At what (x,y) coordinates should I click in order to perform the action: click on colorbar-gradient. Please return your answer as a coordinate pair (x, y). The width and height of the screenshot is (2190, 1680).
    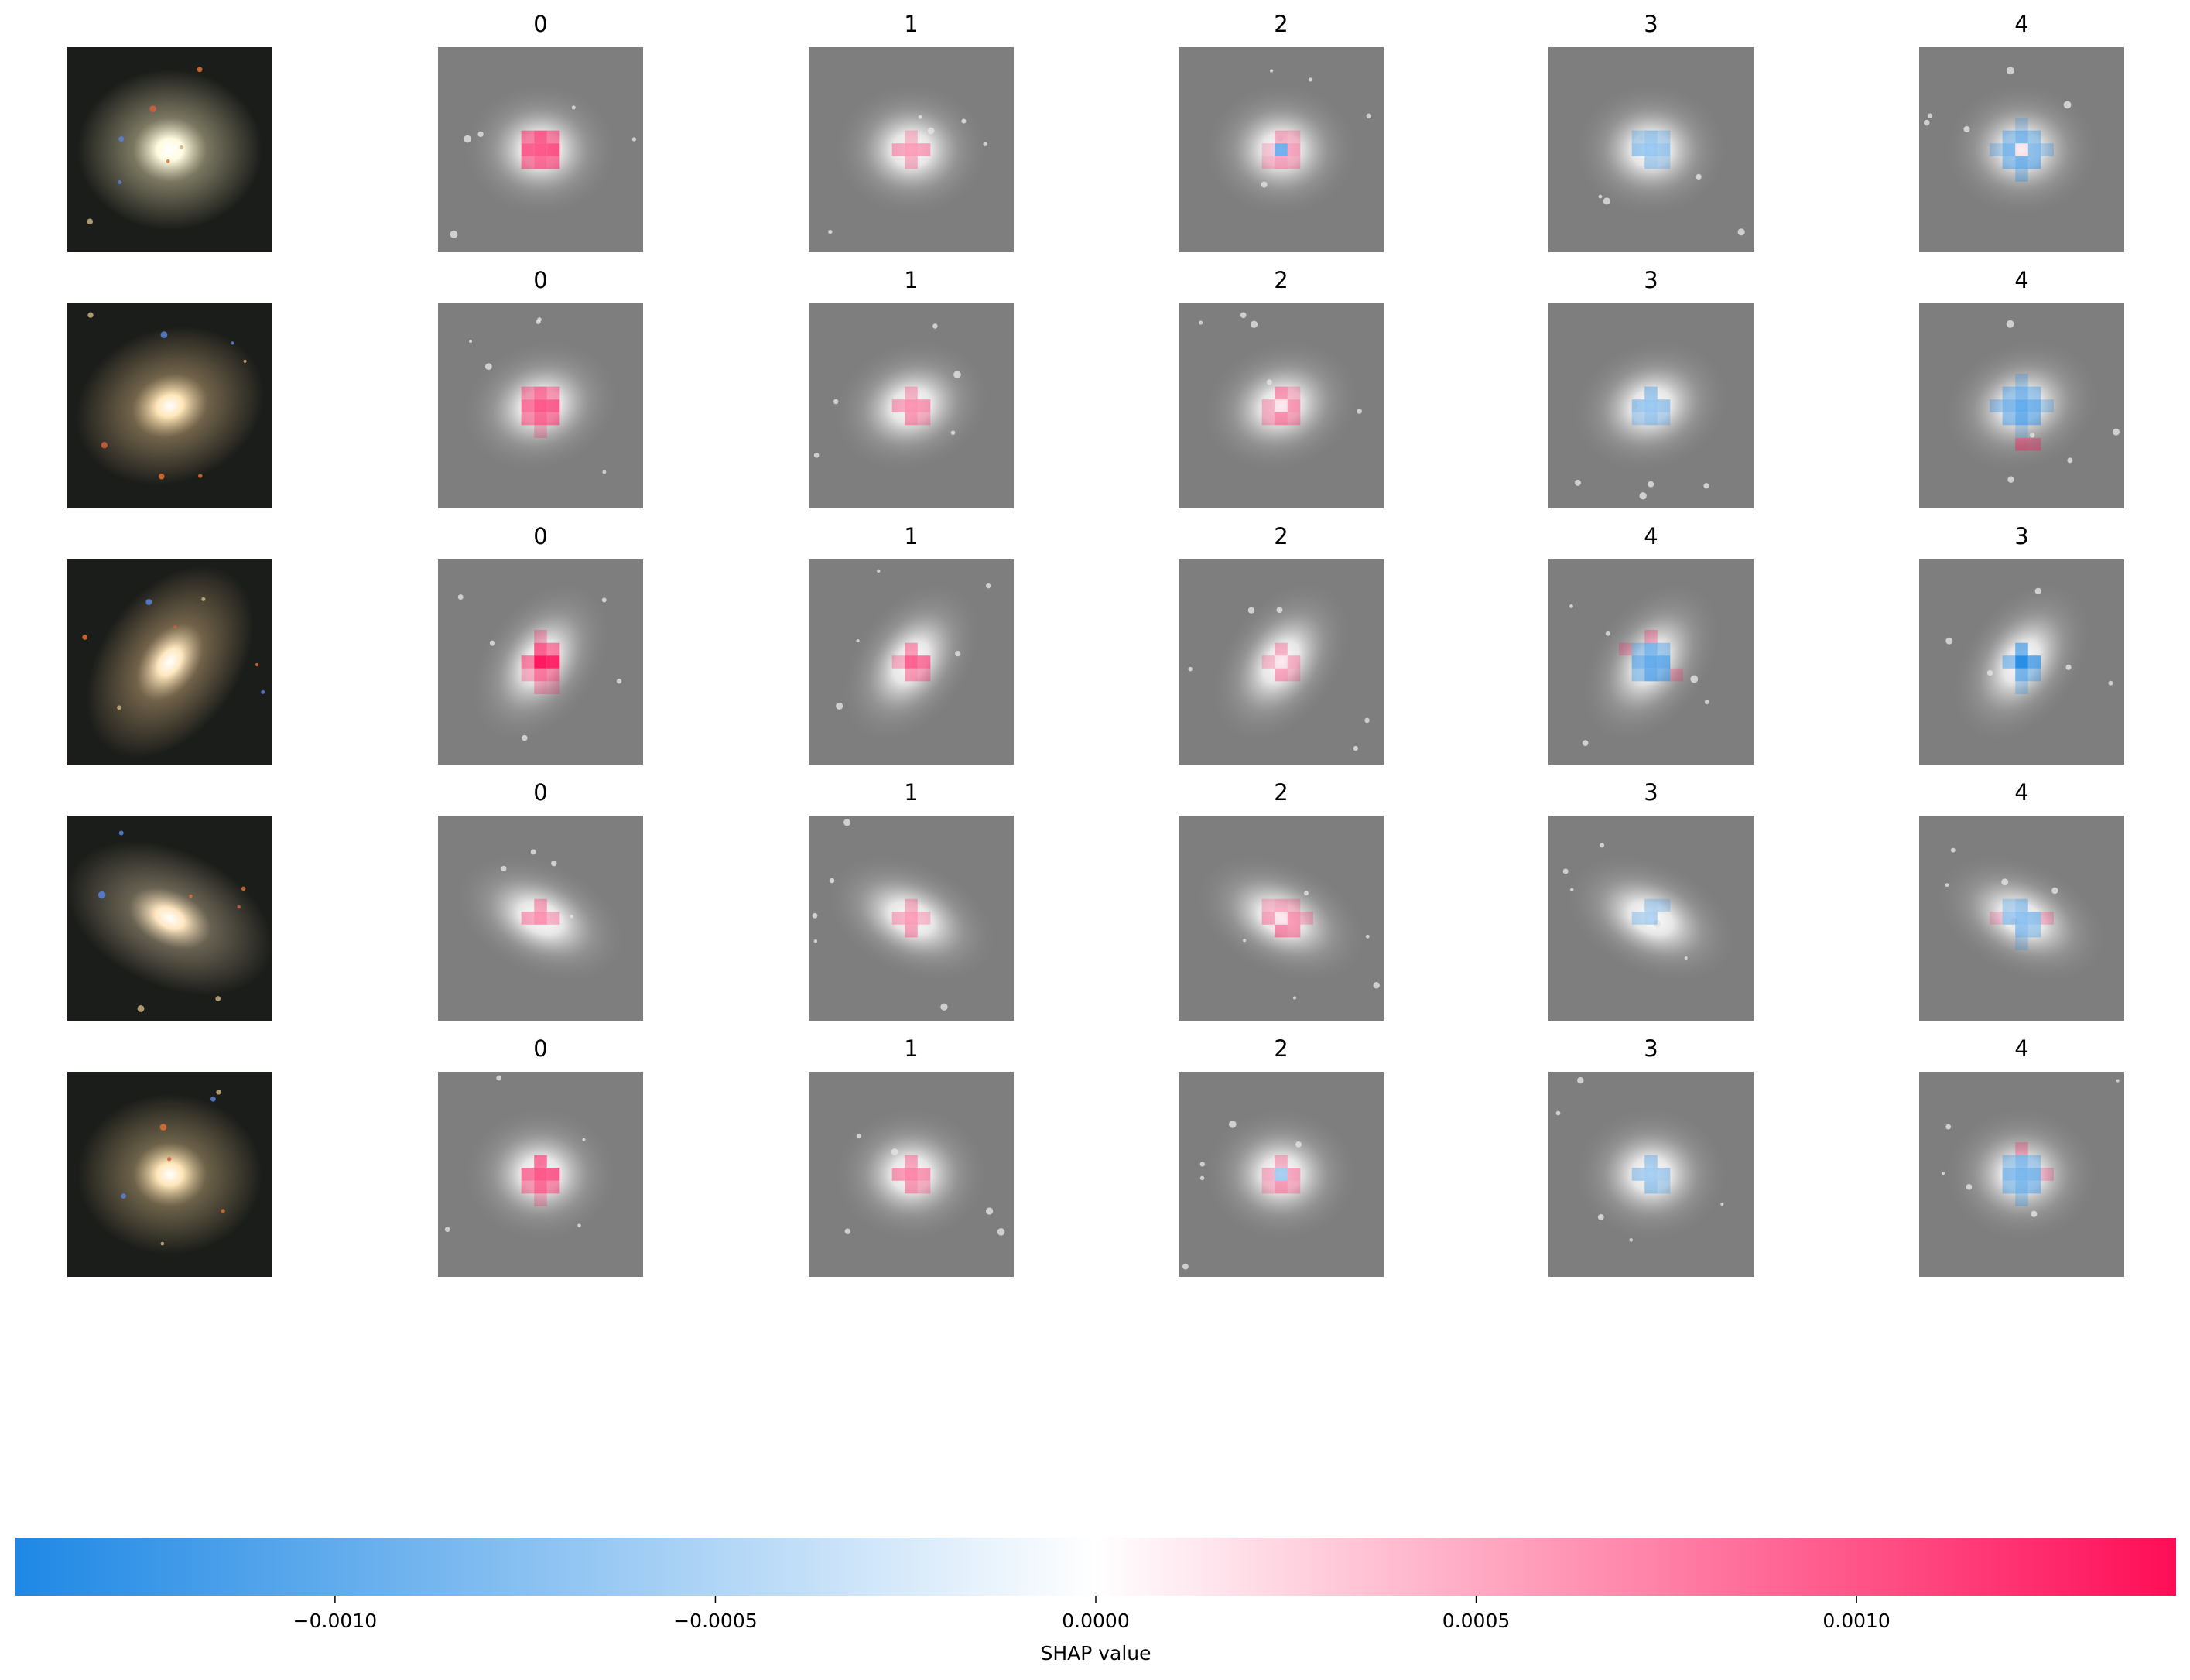
    Looking at the image, I should click on (1095, 1567).